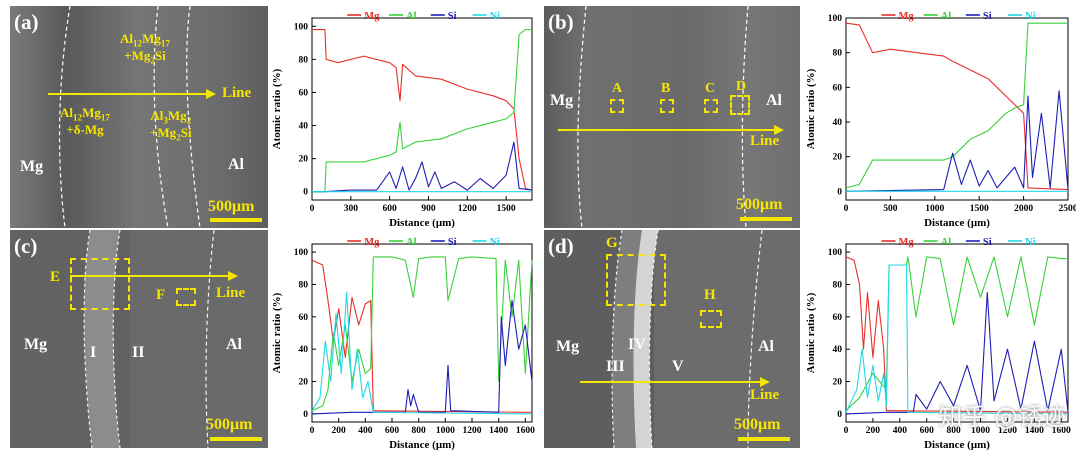 The height and width of the screenshot is (452, 1080). Describe the element at coordinates (139, 339) in the screenshot. I see `sem-texture-c` at that location.